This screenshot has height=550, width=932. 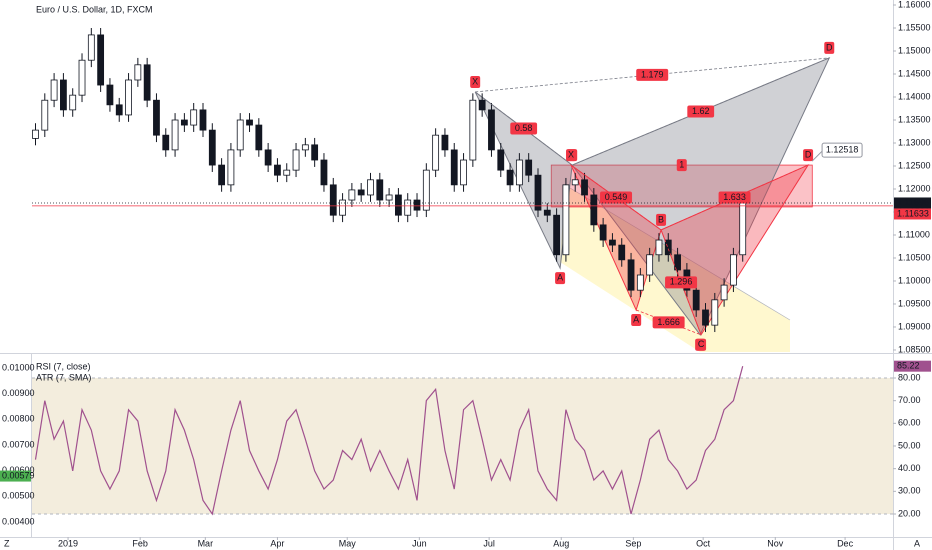 What do you see at coordinates (348, 543) in the screenshot?
I see `x-tick-label: May` at bounding box center [348, 543].